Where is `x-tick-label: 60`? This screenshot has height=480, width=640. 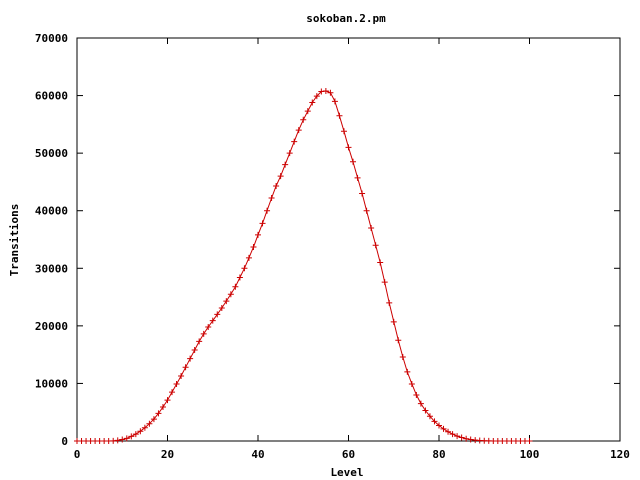 x-tick-label: 60 is located at coordinates (348, 454).